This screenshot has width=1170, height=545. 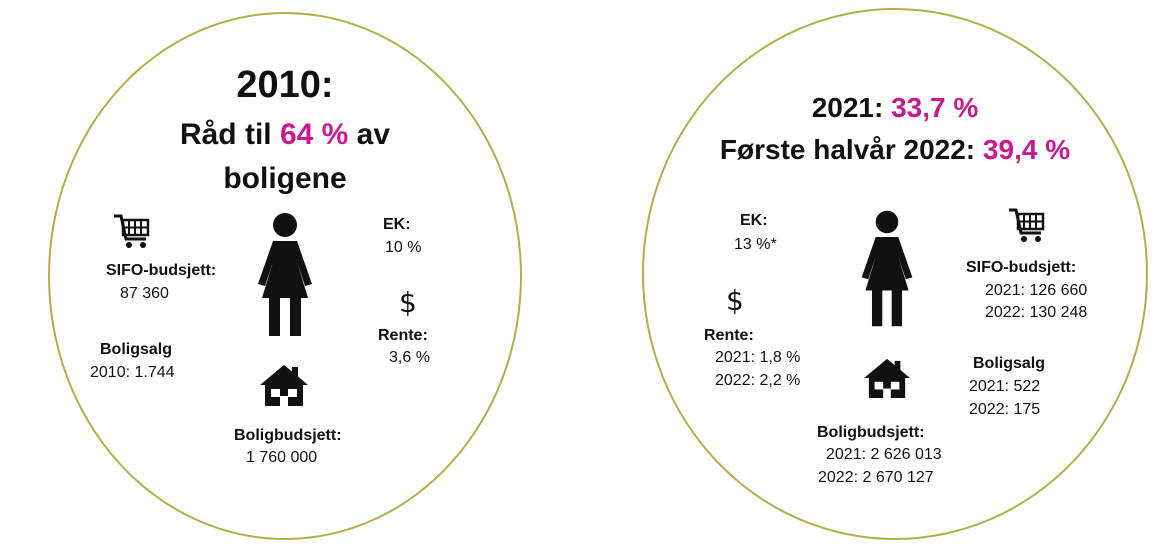 What do you see at coordinates (754, 220) in the screenshot?
I see `right-ek-label: EK:` at bounding box center [754, 220].